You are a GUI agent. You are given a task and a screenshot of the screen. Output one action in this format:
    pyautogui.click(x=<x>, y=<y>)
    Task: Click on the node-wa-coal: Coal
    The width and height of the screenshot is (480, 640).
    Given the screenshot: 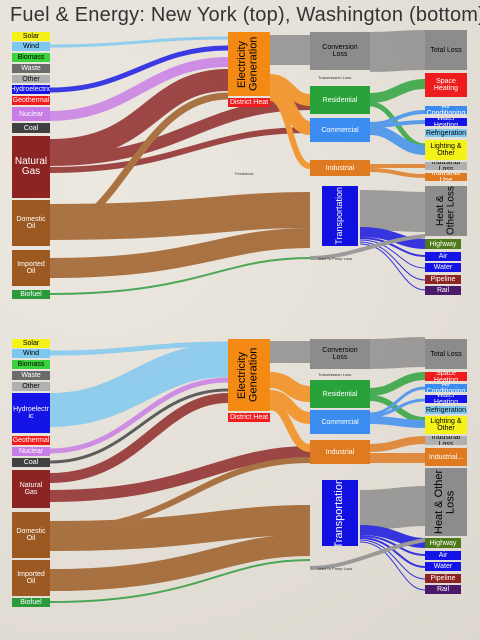 What is the action you would take?
    pyautogui.click(x=31, y=462)
    